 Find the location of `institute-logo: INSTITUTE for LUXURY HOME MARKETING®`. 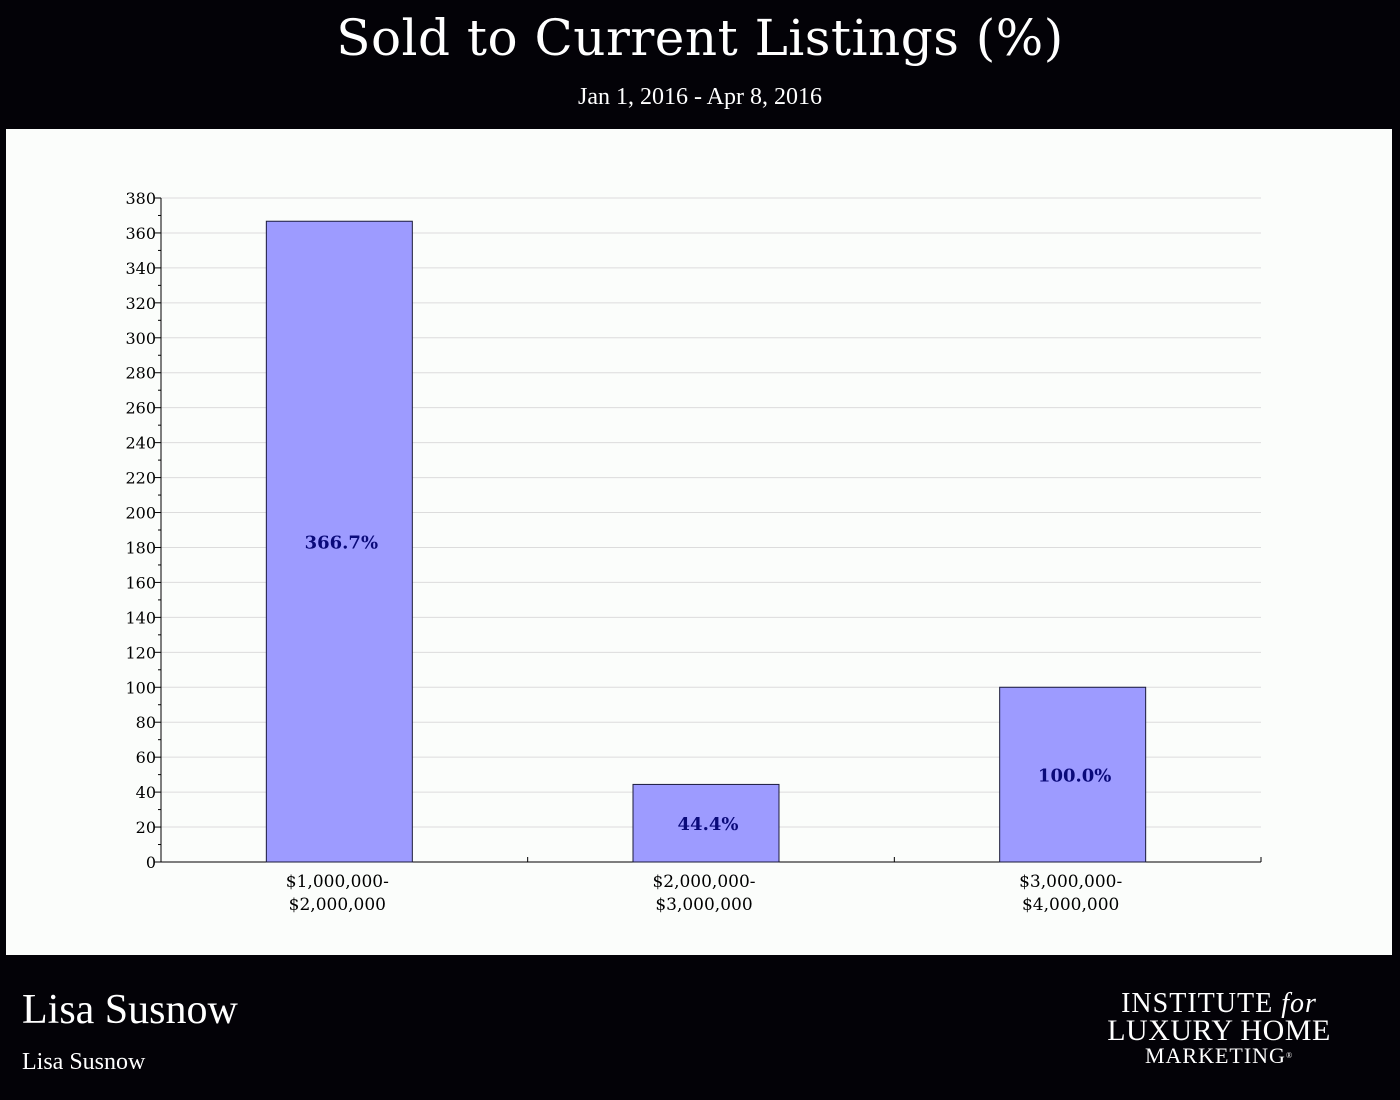

institute-logo: INSTITUTE for LUXURY HOME MARKETING® is located at coordinates (1219, 1031).